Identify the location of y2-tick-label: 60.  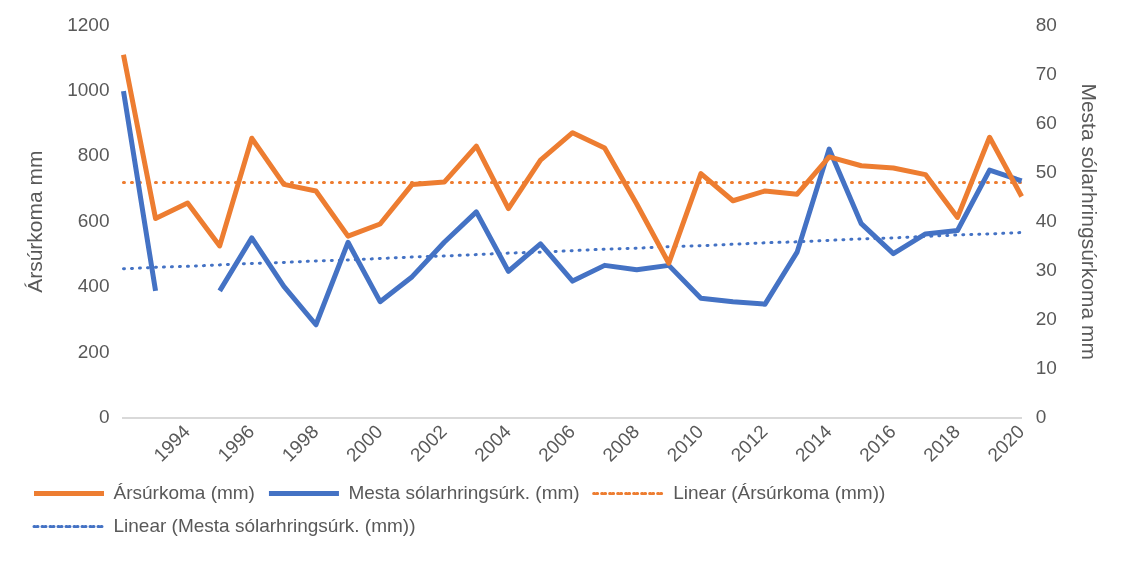
(1046, 122).